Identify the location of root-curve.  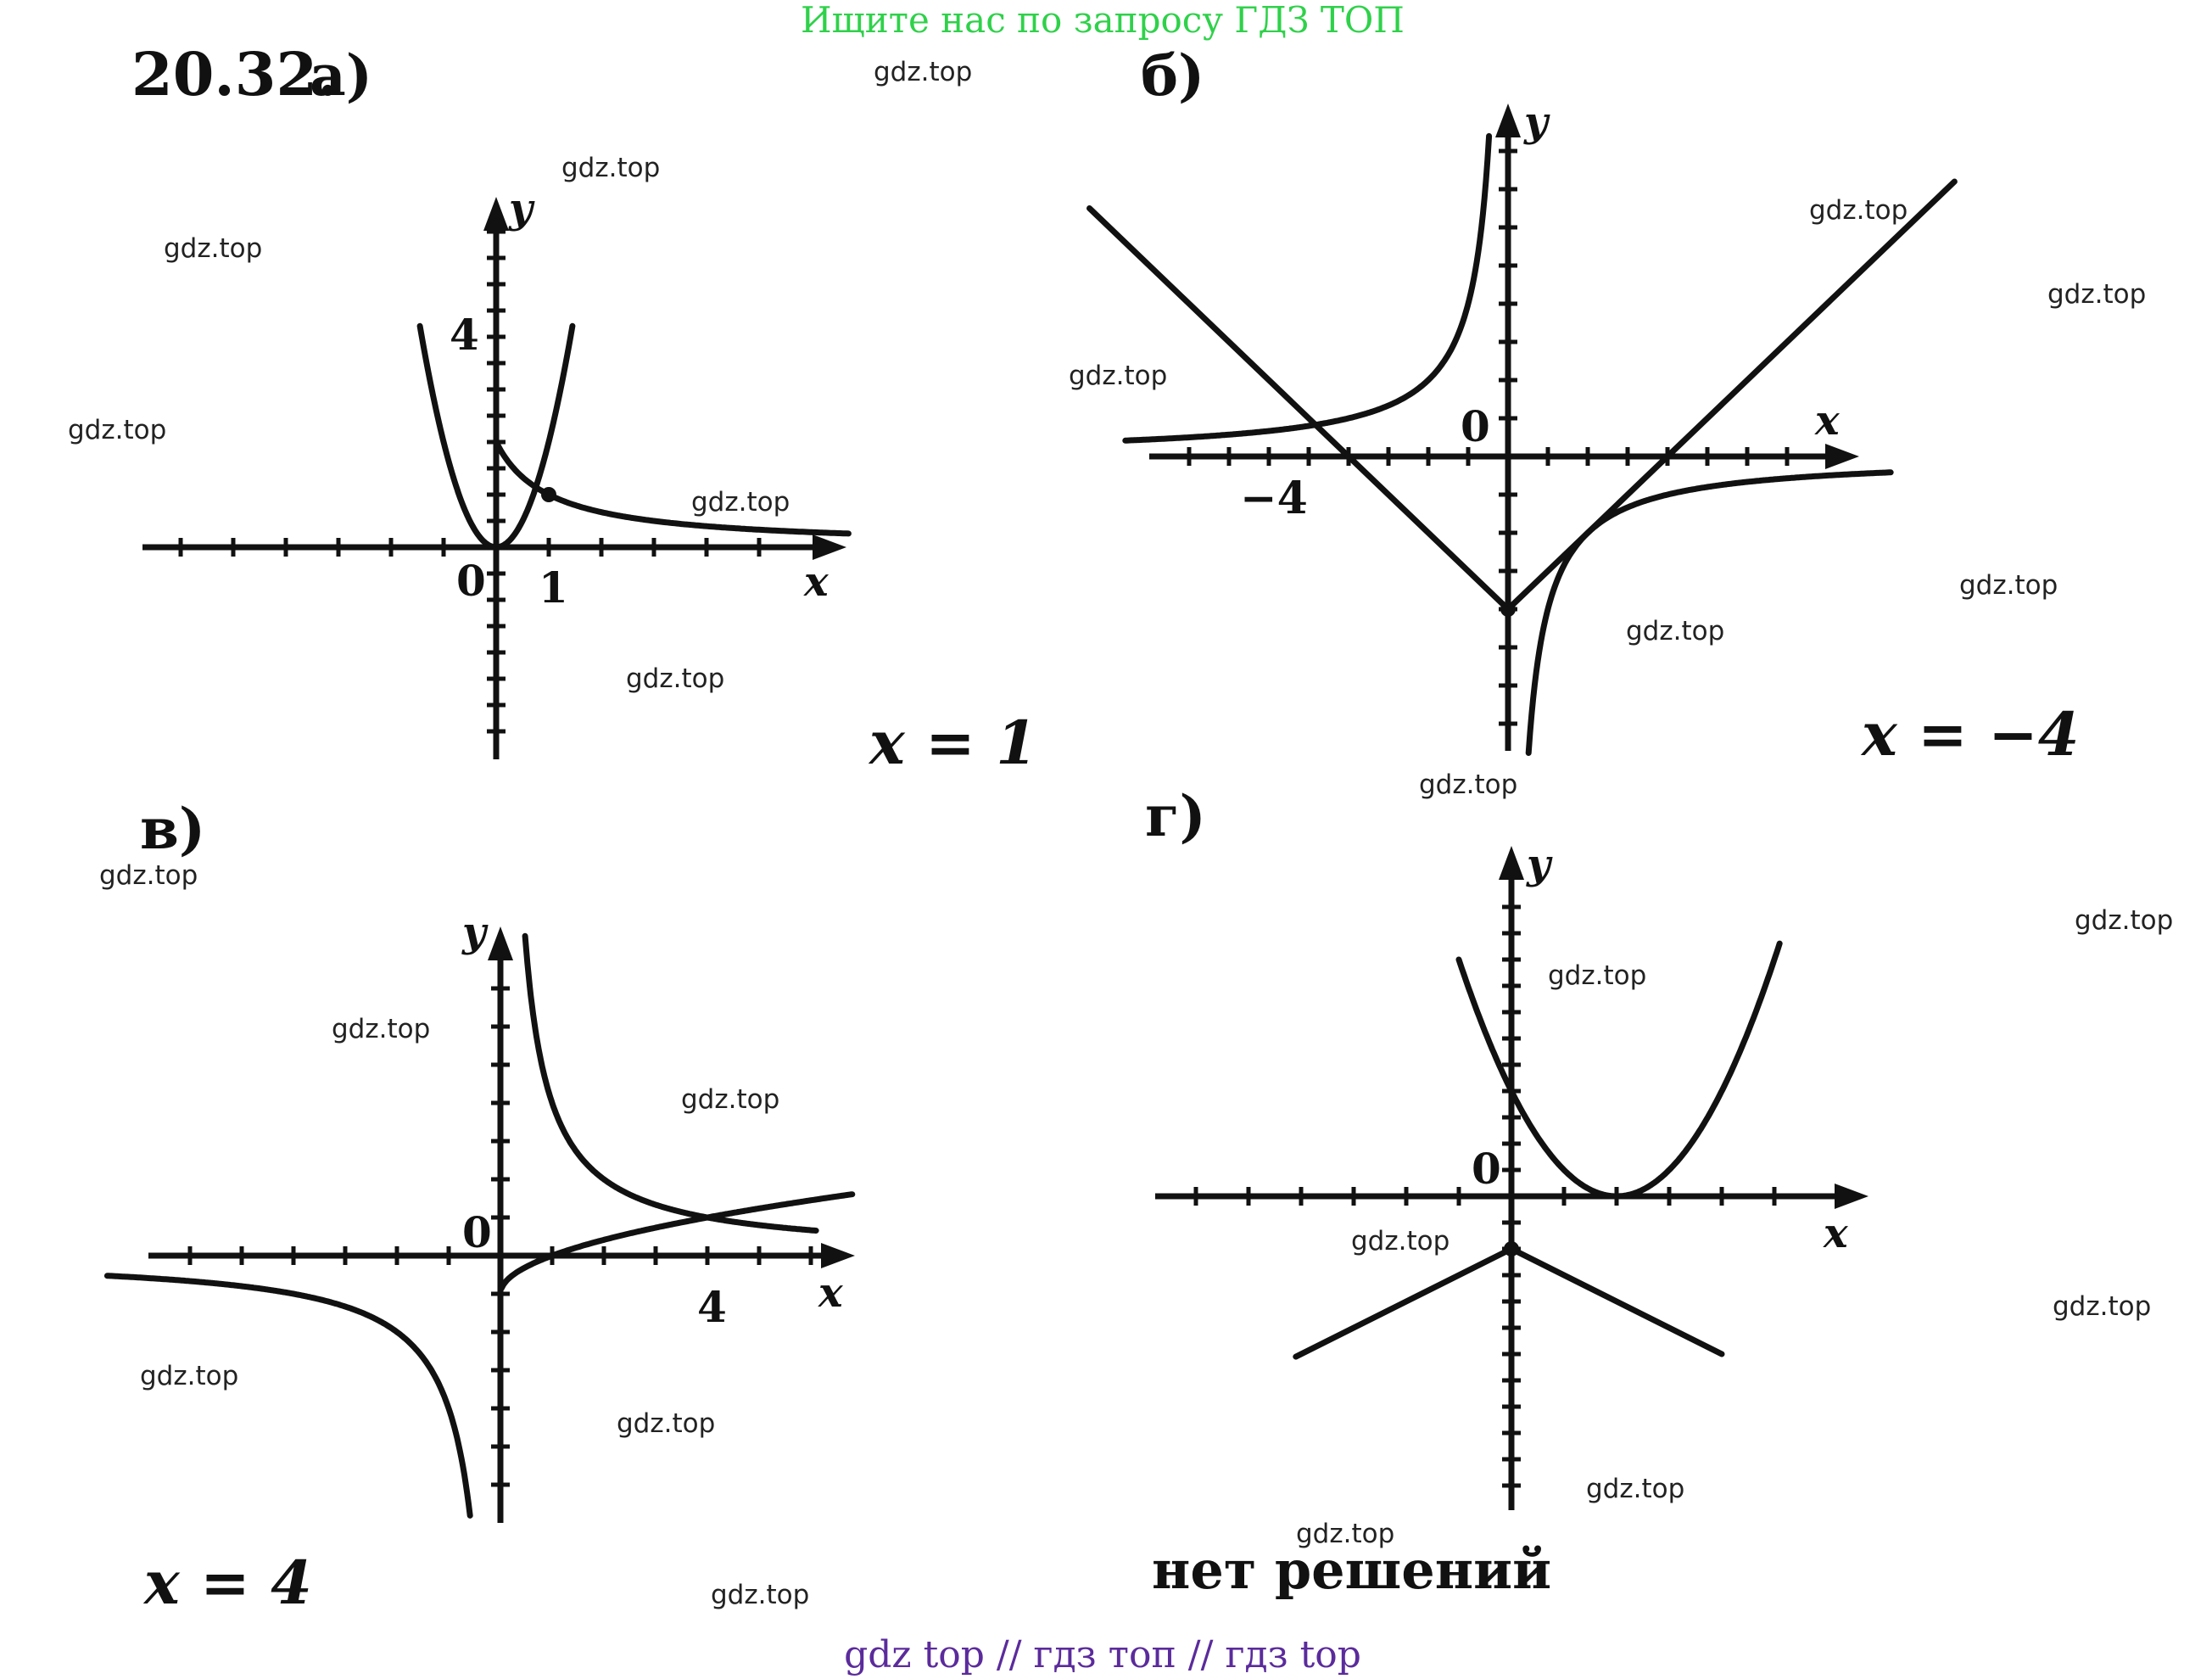
(677, 1241).